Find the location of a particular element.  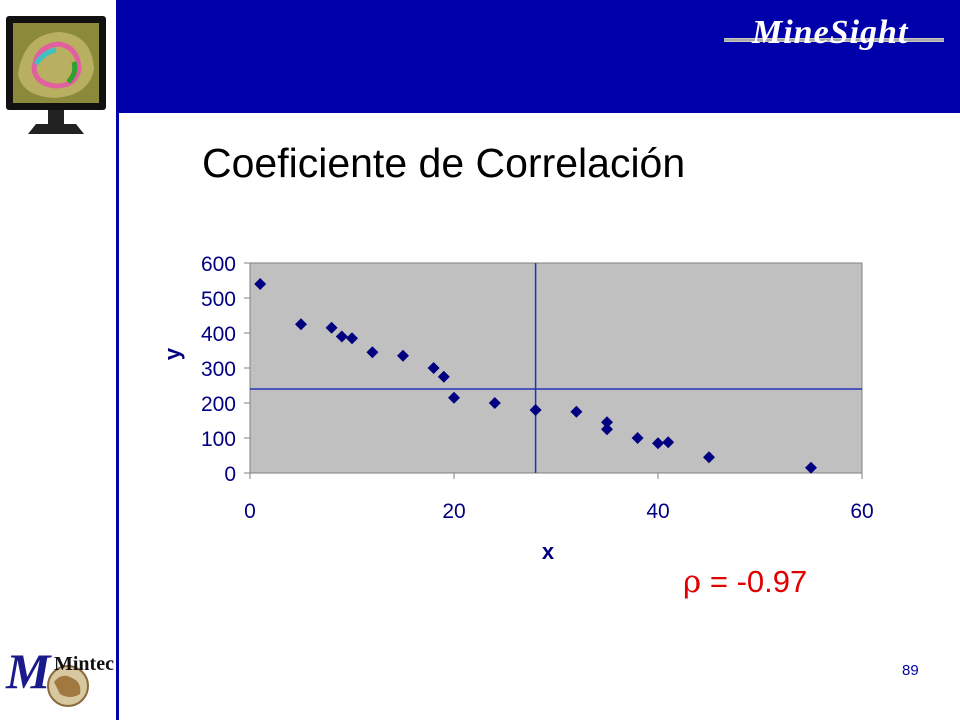

y-tick-label: 200 is located at coordinates (218, 404).